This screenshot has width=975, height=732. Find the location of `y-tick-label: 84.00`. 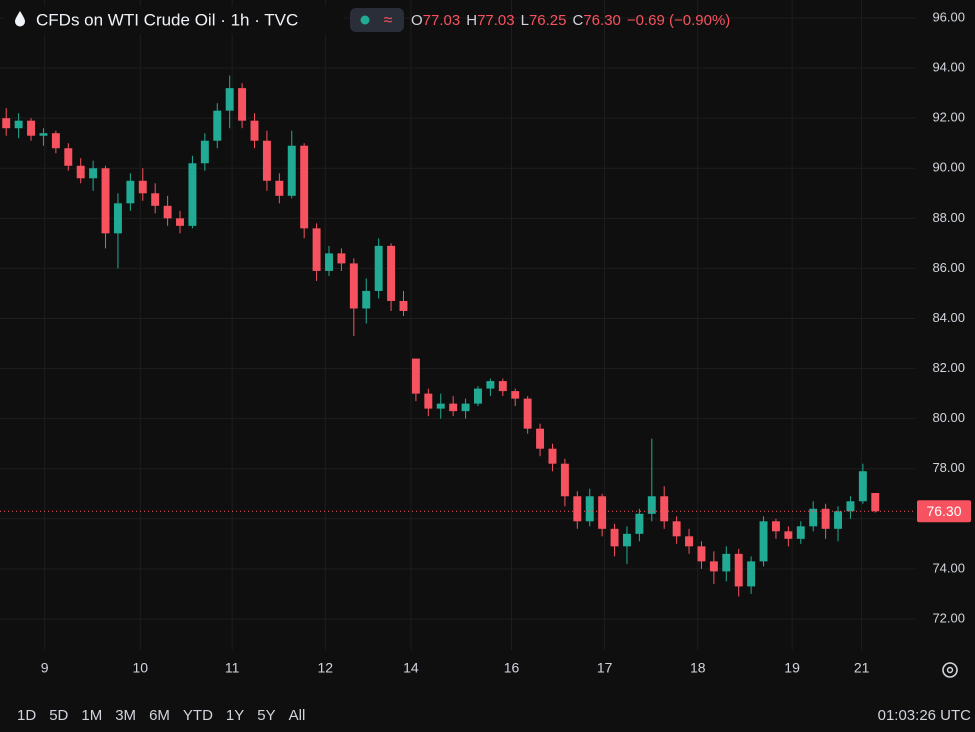

y-tick-label: 84.00 is located at coordinates (948, 317).